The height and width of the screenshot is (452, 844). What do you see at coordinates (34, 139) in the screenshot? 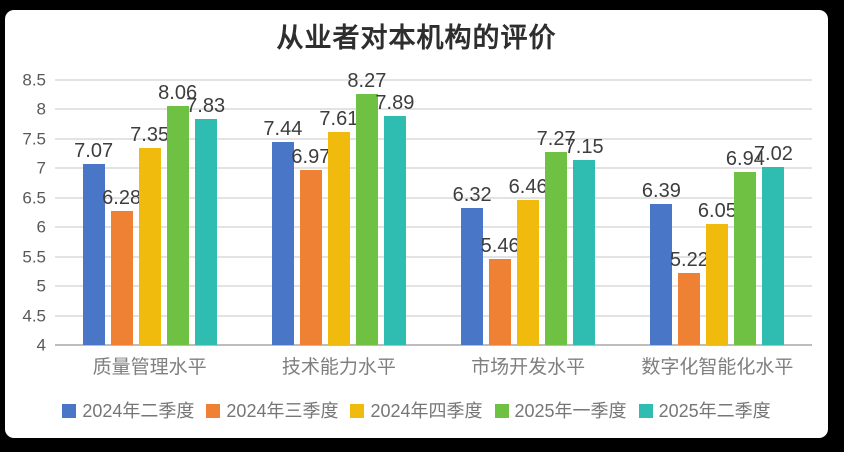
I see `y-axis-label: 7.5` at bounding box center [34, 139].